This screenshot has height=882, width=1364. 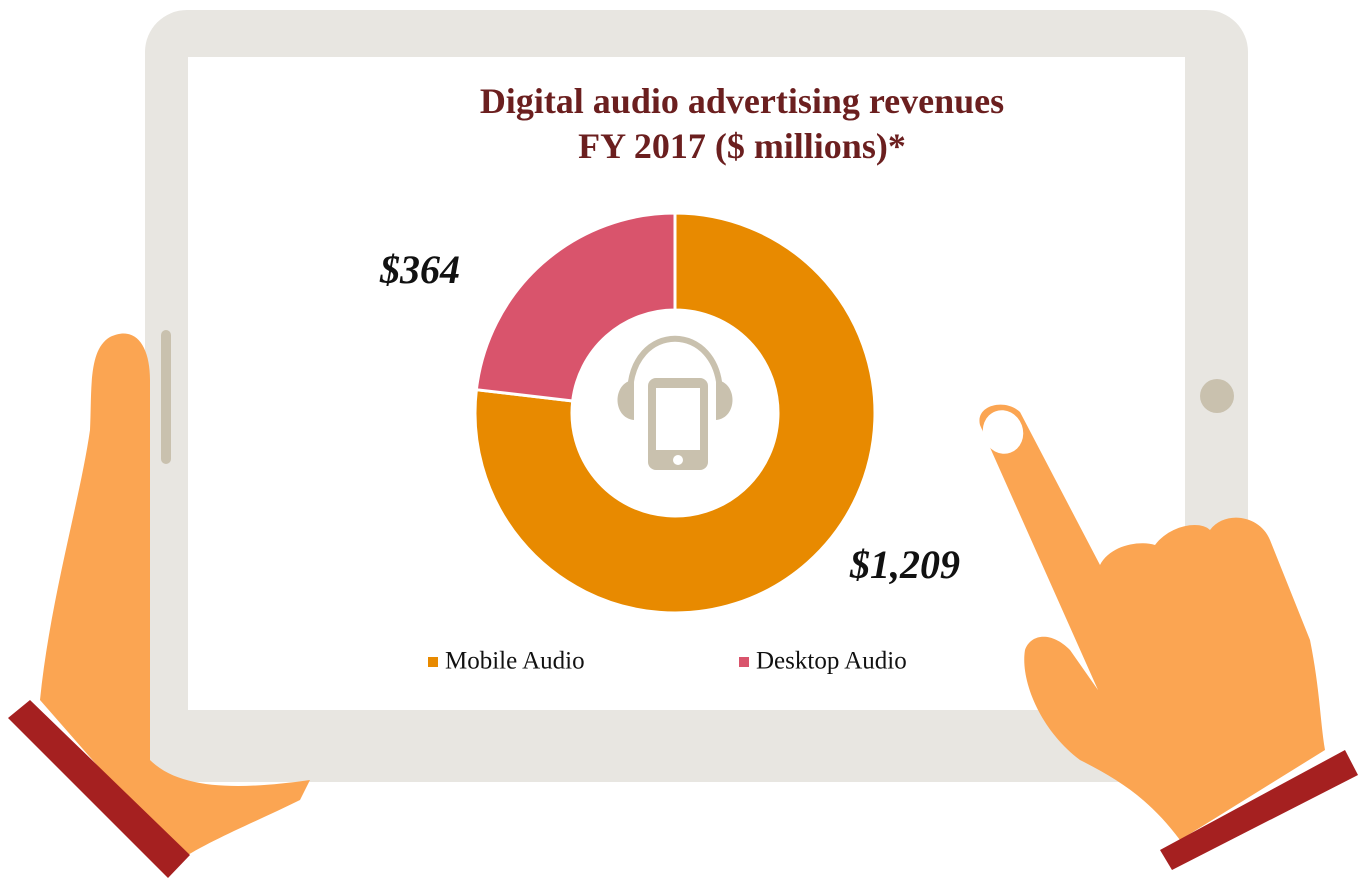 I want to click on legend-label: Mobile Audio, so click(x=515, y=661).